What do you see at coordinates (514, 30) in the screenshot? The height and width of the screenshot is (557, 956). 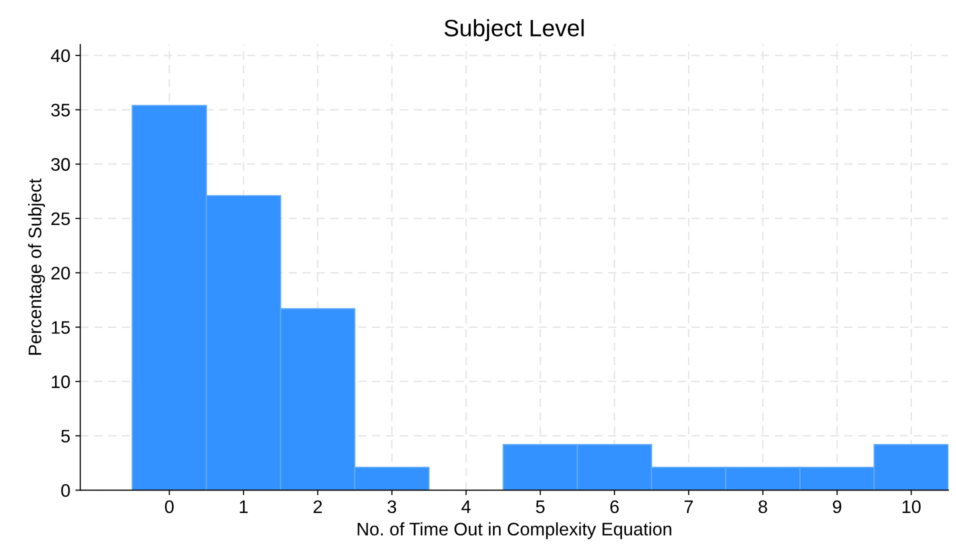 I see `chart-title: Subject Level` at bounding box center [514, 30].